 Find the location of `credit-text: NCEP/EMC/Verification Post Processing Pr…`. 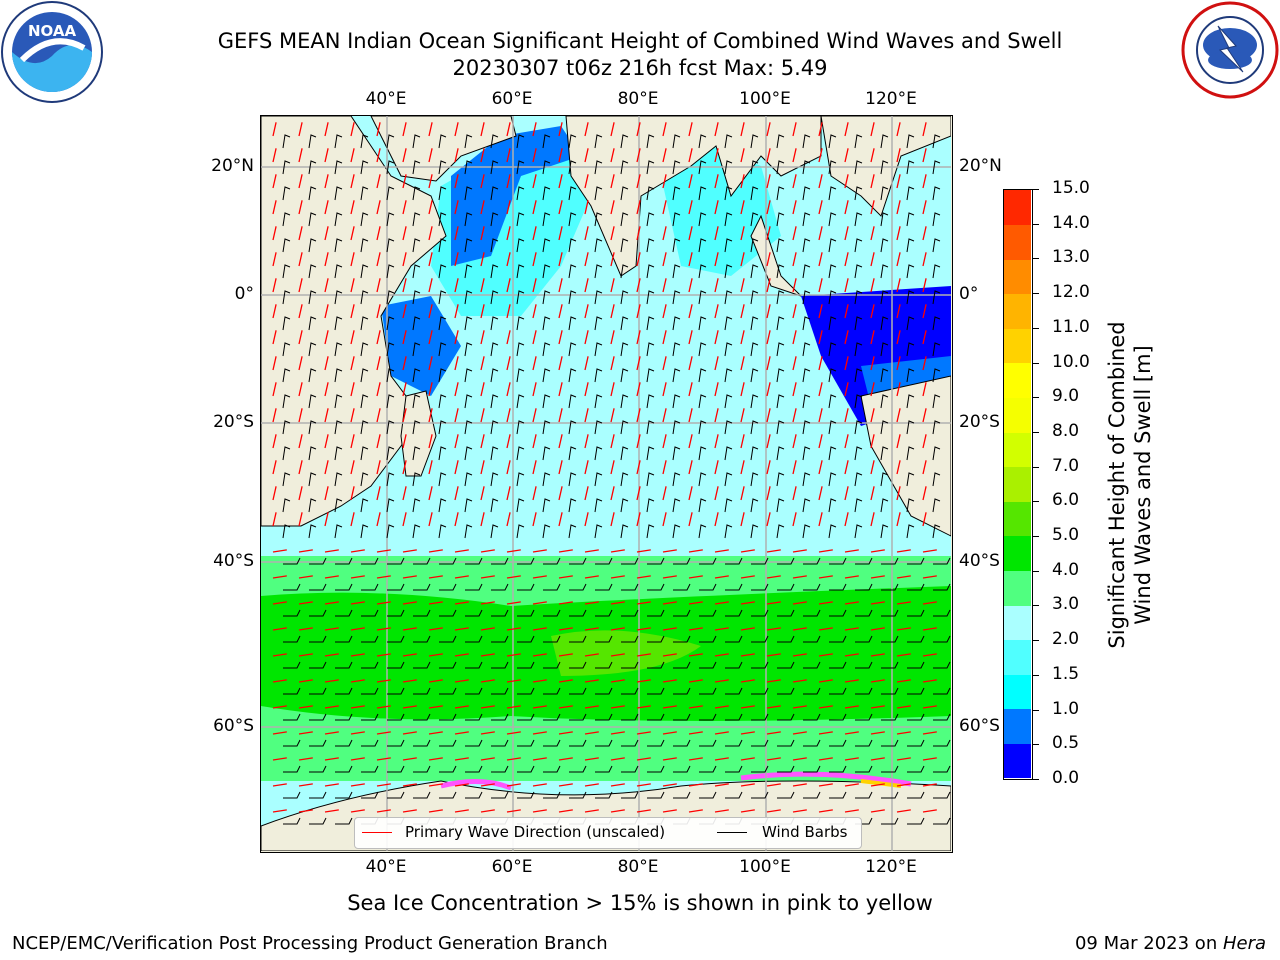

credit-text: NCEP/EMC/Verification Post Processing Pr… is located at coordinates (310, 943).